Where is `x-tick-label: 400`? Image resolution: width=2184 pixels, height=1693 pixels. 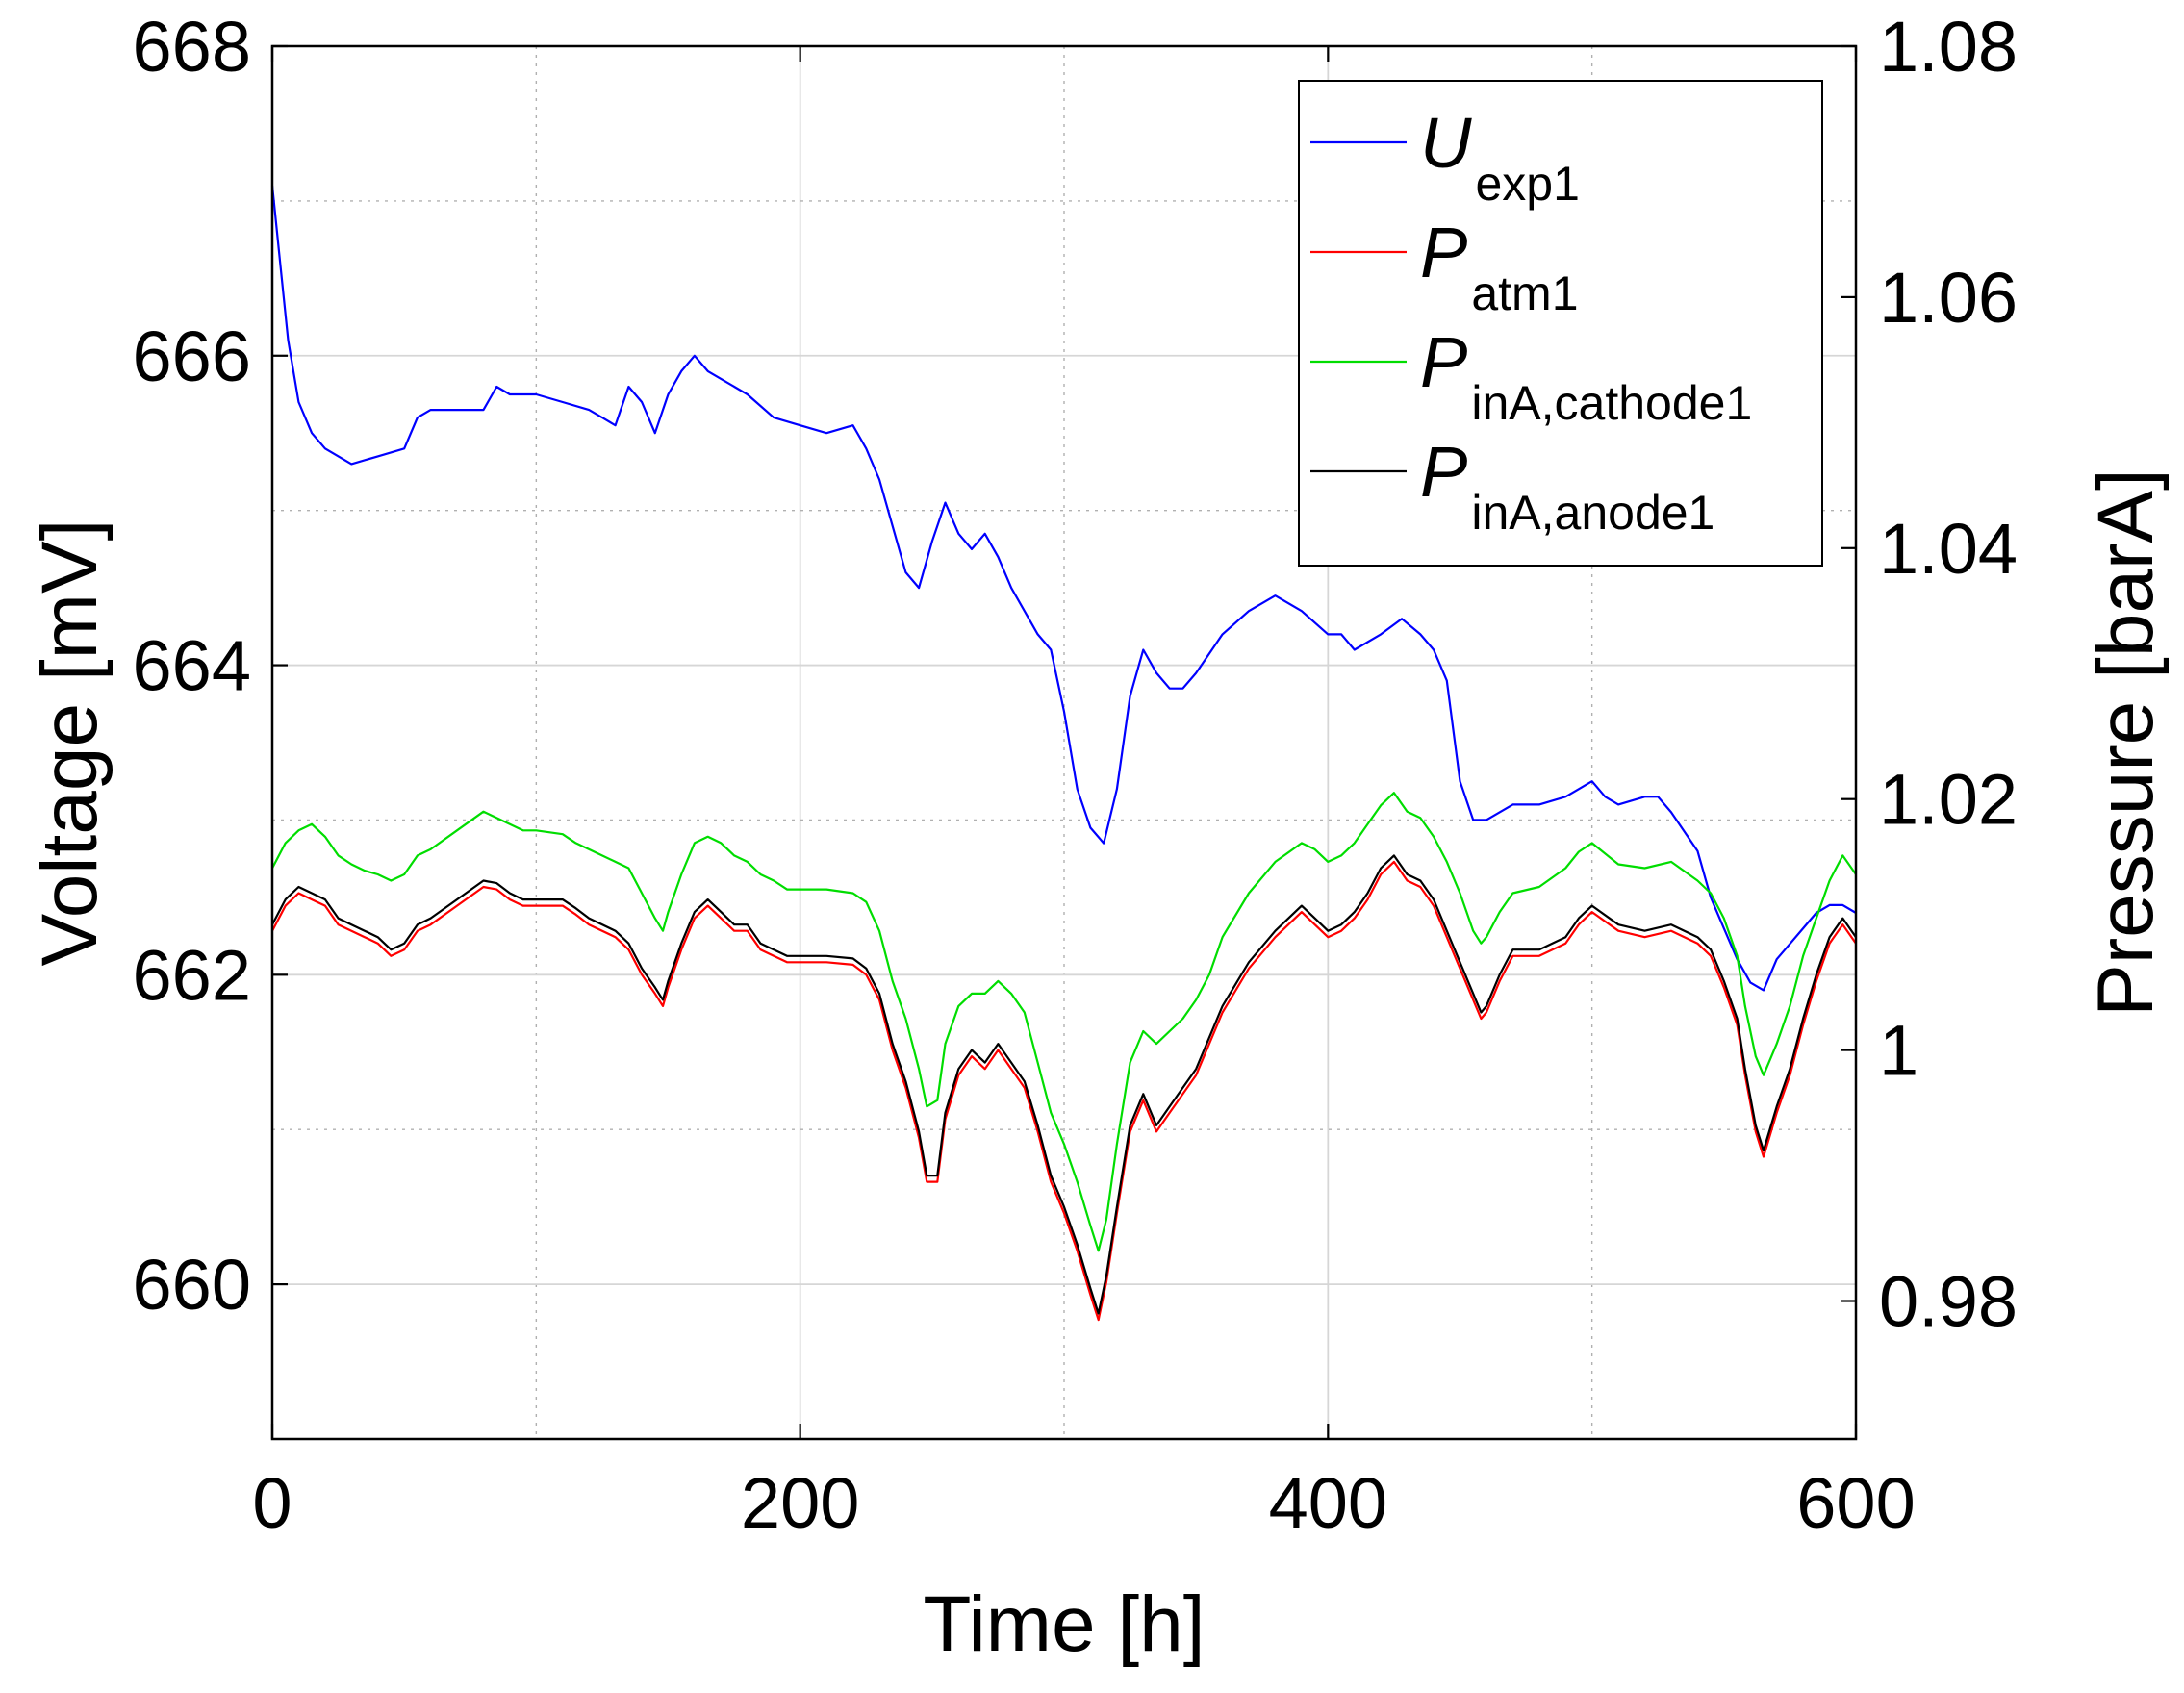 x-tick-label: 400 is located at coordinates (1328, 1503).